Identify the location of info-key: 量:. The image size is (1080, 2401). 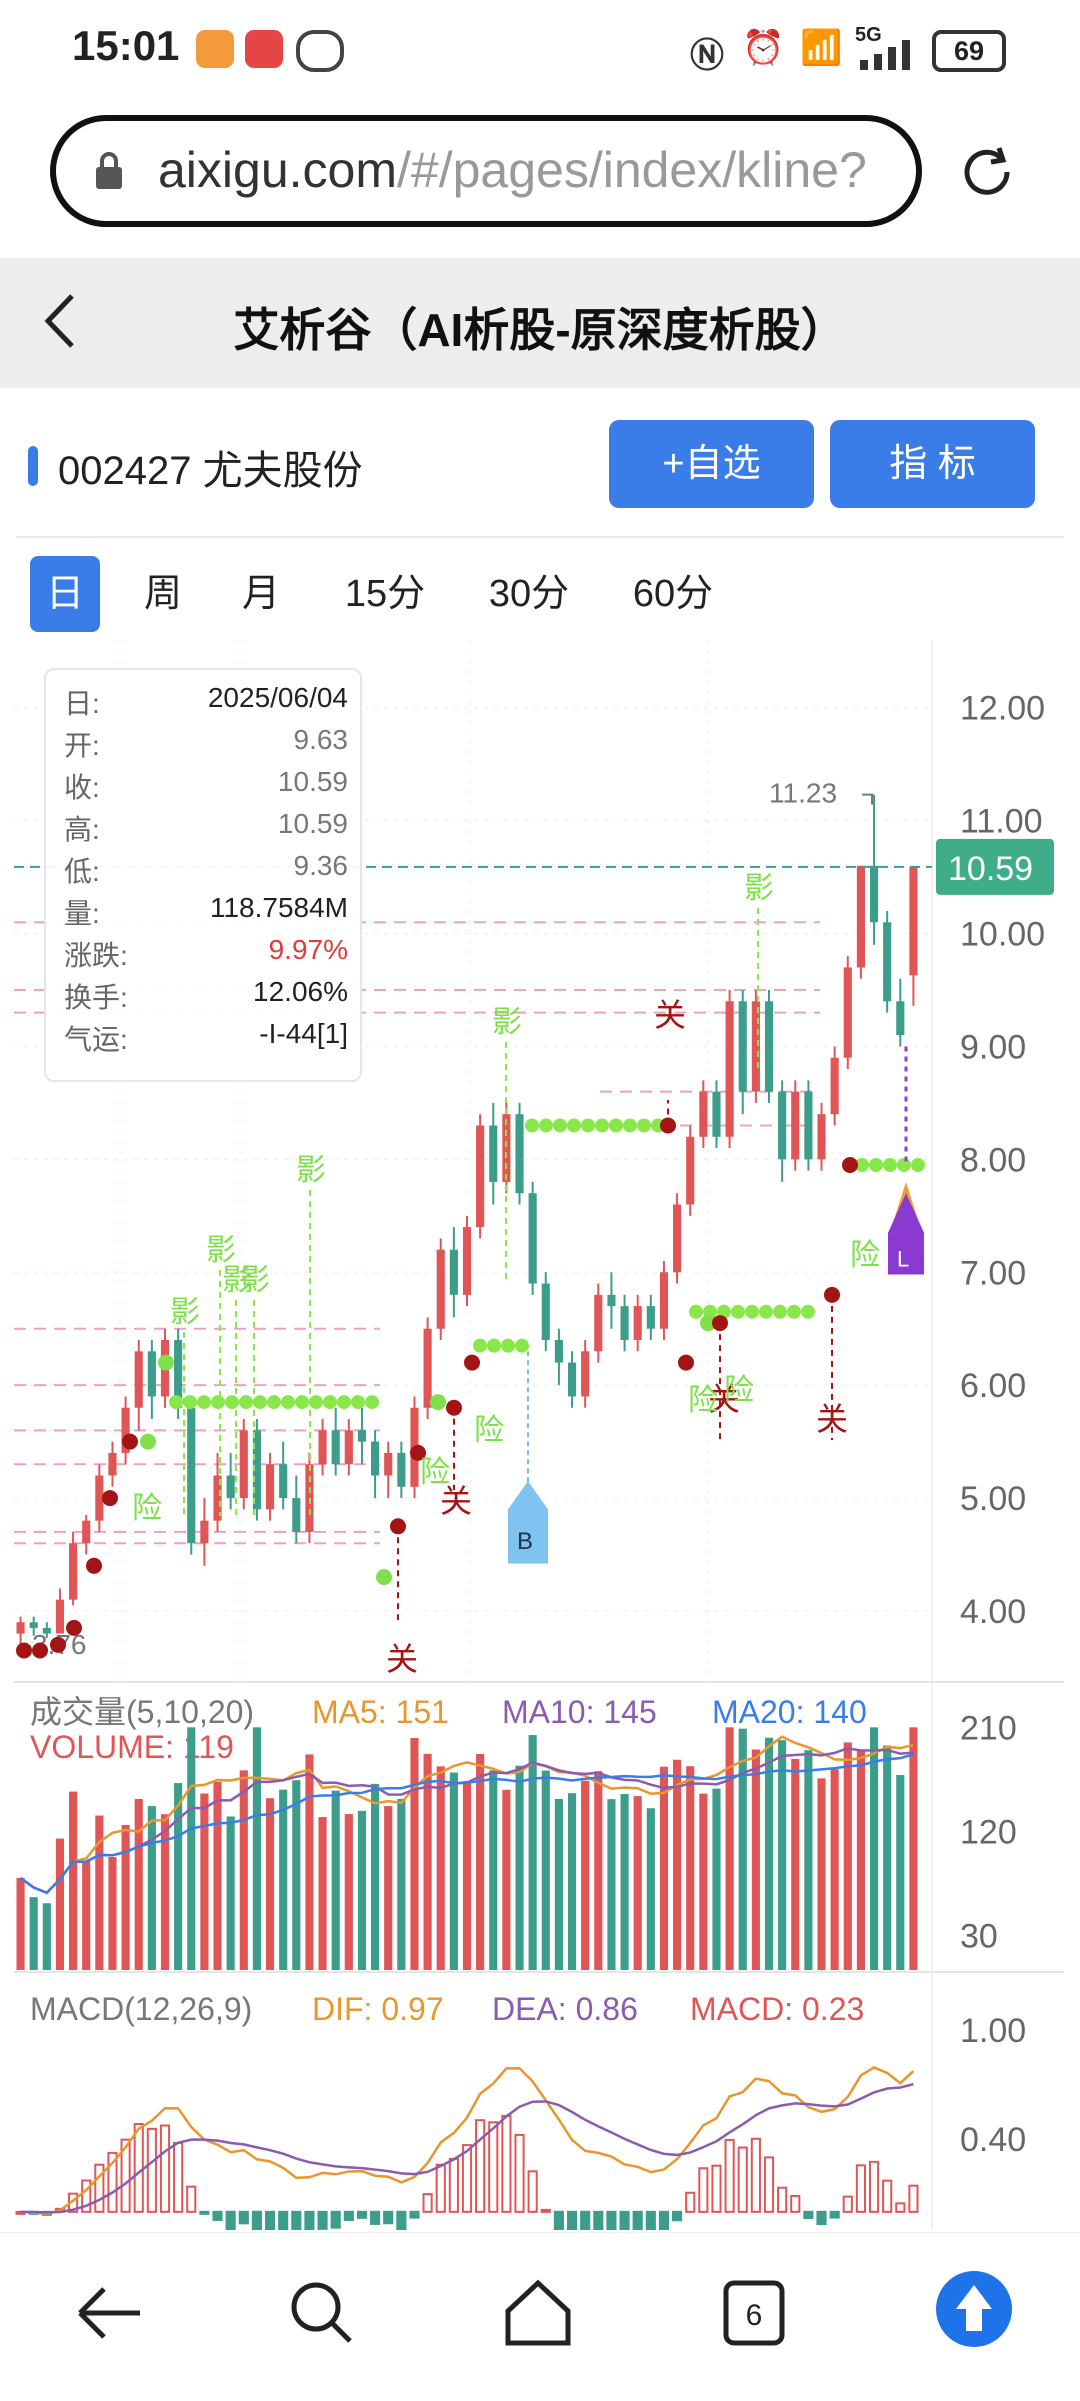
(82, 913).